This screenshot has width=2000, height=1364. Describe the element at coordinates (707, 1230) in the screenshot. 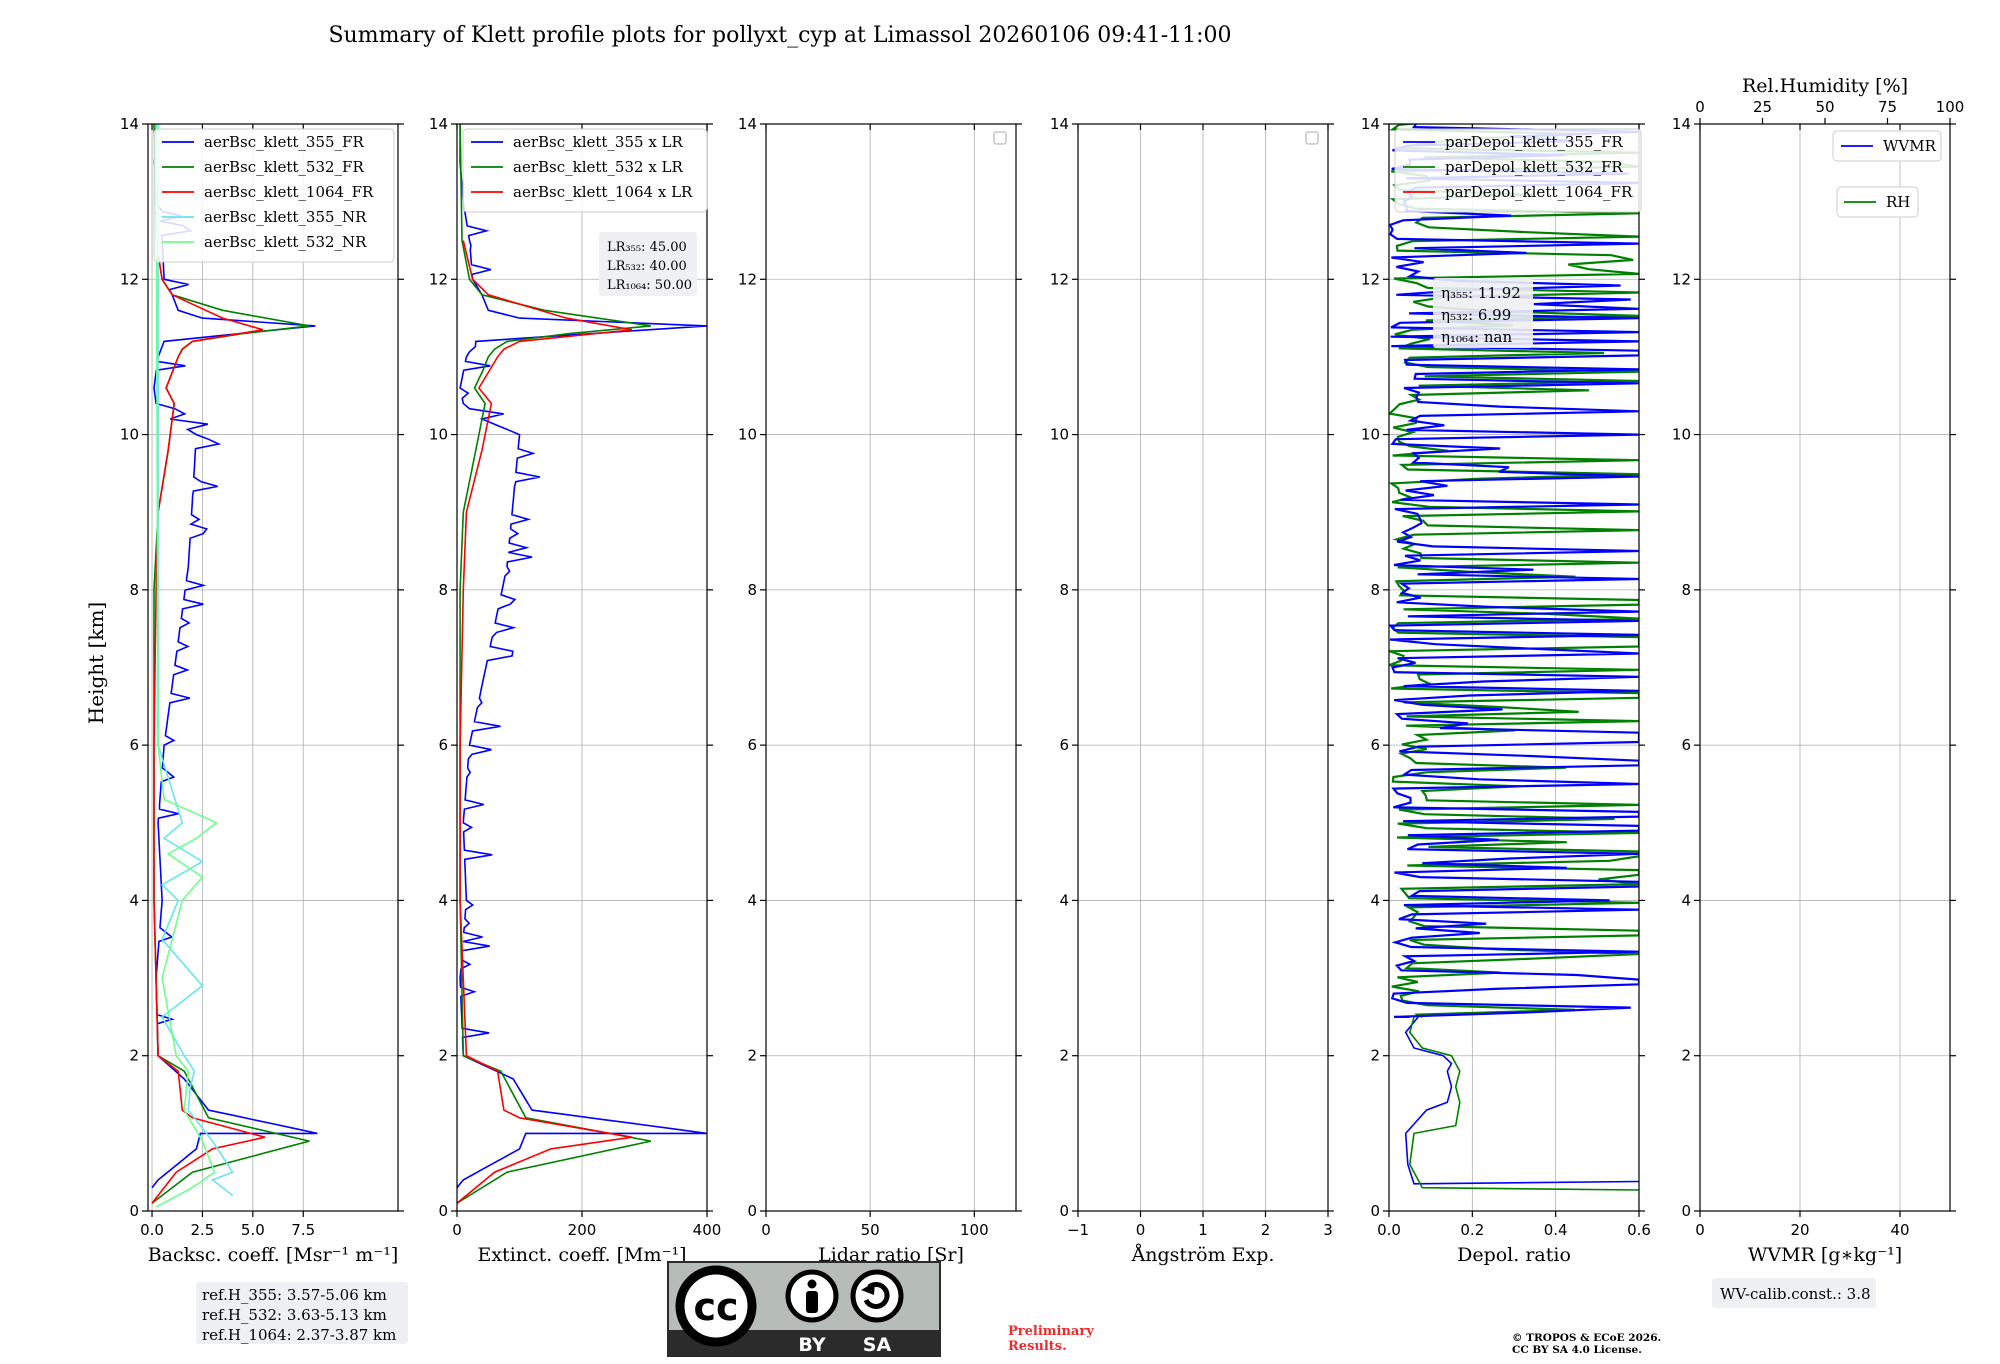

I see `x-tick-label: 400` at that location.